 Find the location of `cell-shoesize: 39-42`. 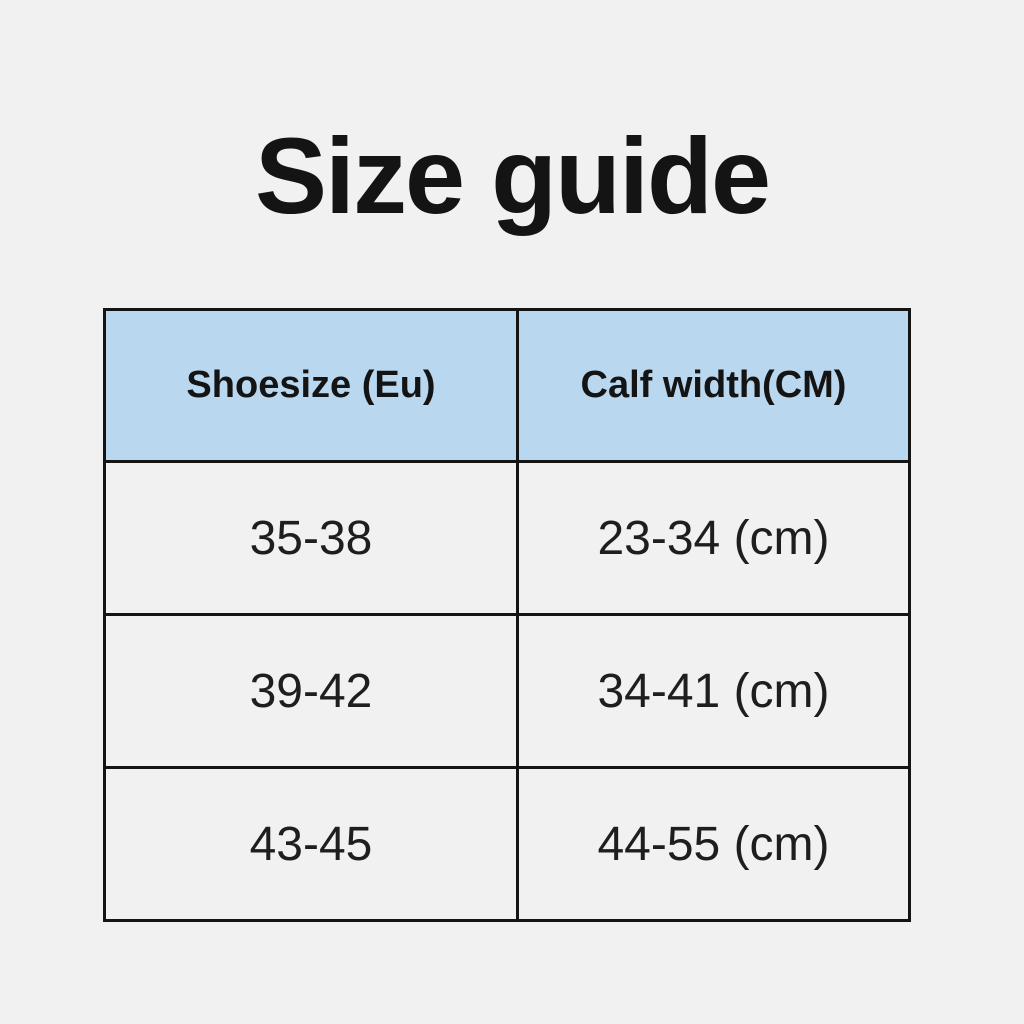

cell-shoesize: 39-42 is located at coordinates (311, 691).